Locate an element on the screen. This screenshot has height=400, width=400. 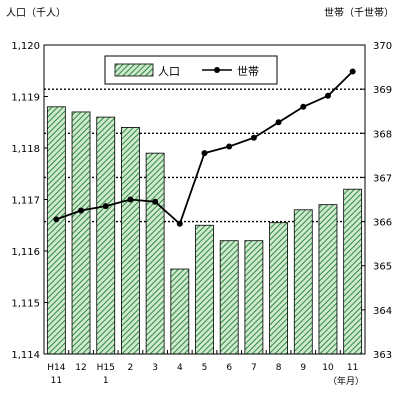
x-axis-category-label: 6 is located at coordinates (229, 368).